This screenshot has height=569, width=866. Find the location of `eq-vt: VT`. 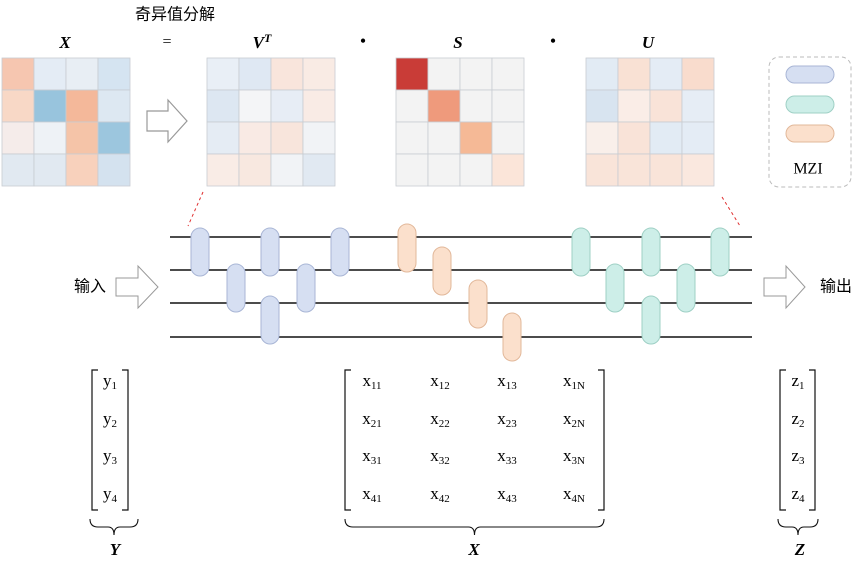

eq-vt: VT is located at coordinates (262, 41).